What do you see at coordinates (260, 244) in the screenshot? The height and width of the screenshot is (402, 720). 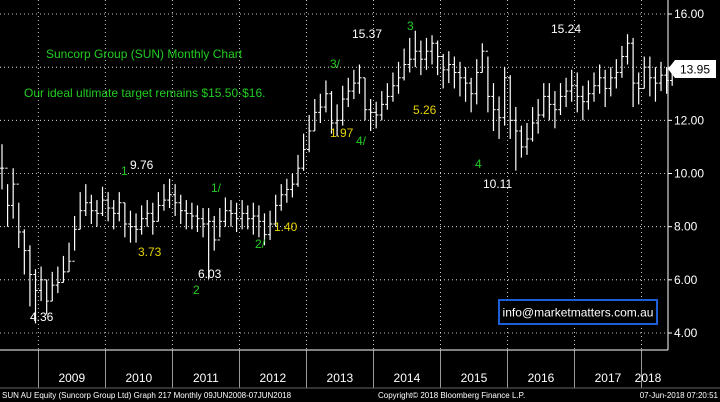 I see `annotation-label: 2/` at bounding box center [260, 244].